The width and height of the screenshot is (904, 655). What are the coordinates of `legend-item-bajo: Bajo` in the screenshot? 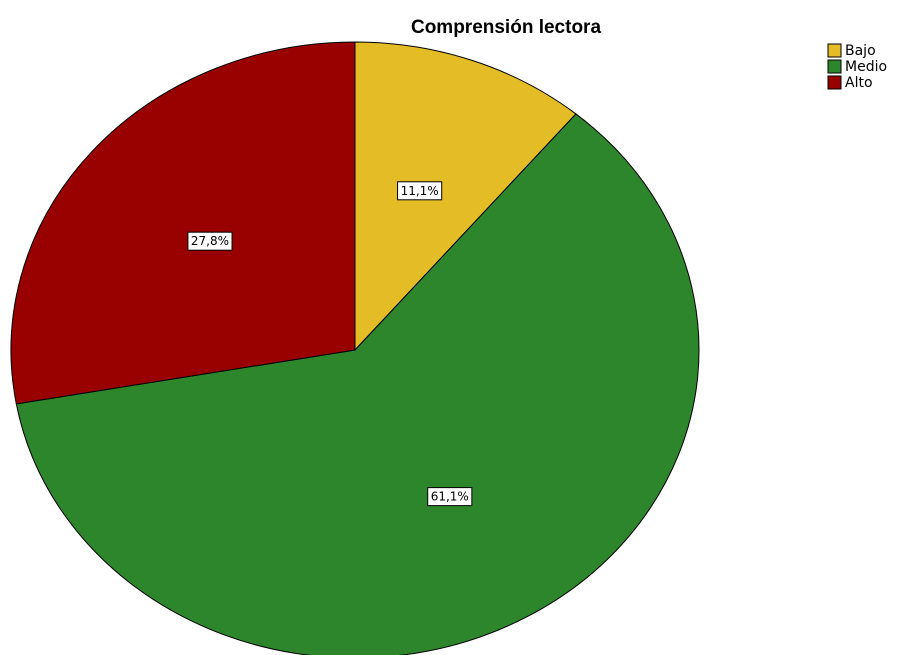 It's located at (851, 51).